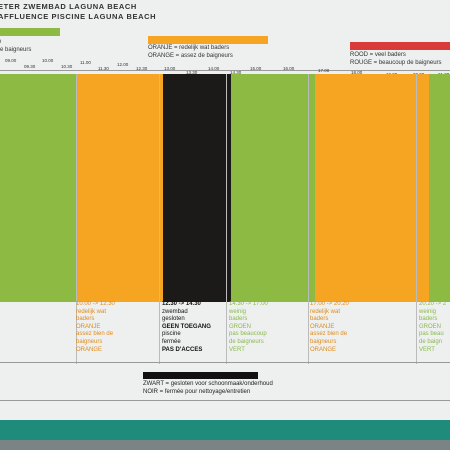 This screenshot has height=450, width=450. Describe the element at coordinates (123, 64) in the screenshot. I see `tick-top: 12.00` at that location.